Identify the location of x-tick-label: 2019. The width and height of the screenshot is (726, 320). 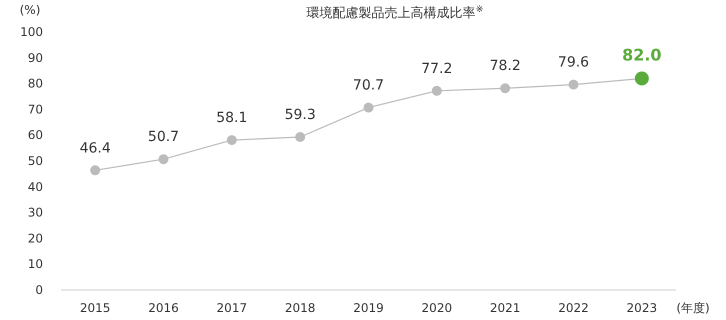
(368, 308).